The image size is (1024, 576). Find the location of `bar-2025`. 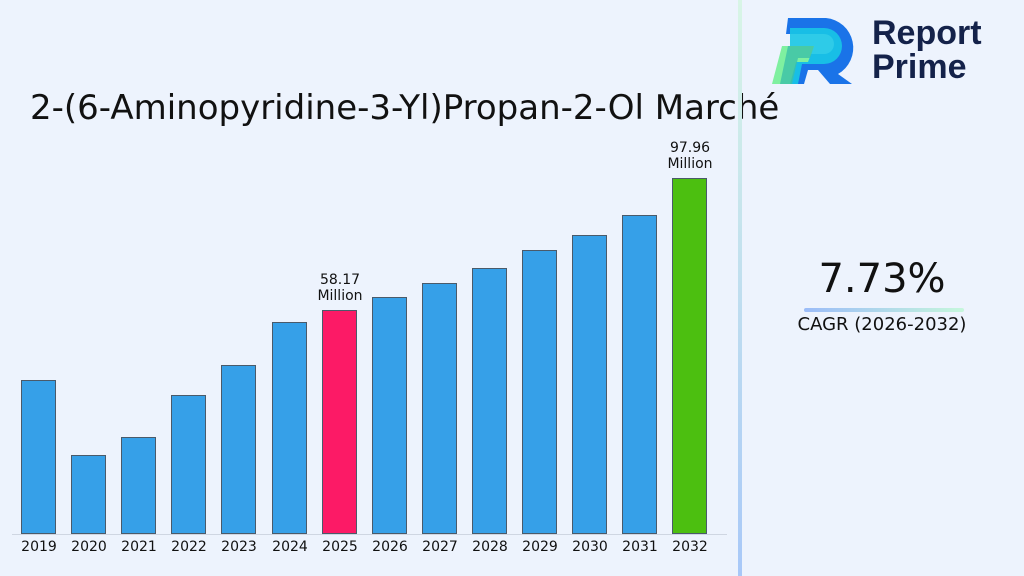

bar-2025 is located at coordinates (339, 422).